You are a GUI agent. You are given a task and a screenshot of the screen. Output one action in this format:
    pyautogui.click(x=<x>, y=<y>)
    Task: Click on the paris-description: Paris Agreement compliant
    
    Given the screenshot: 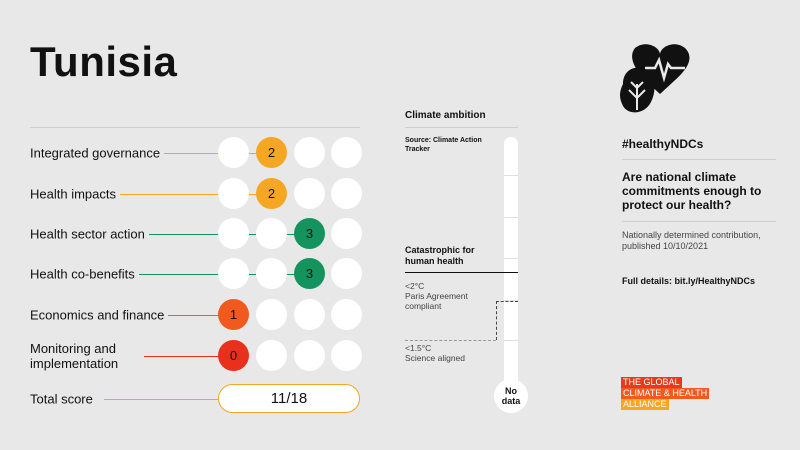 What is the action you would take?
    pyautogui.click(x=436, y=301)
    